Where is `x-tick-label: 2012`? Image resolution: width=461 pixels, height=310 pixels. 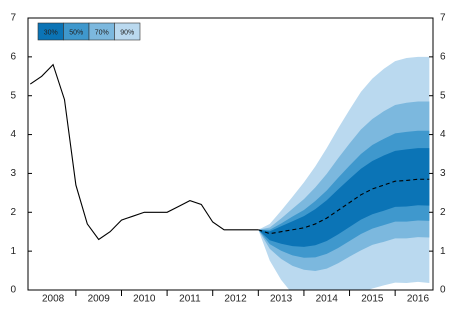 x-tick-label: 2012 is located at coordinates (235, 299).